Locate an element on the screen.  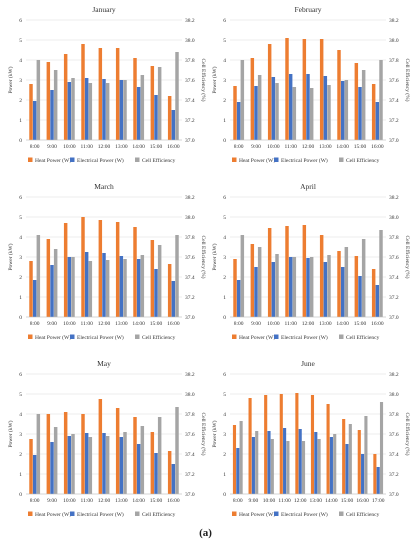
y2-tick-label: 37.0 is located at coordinates (190, 318).